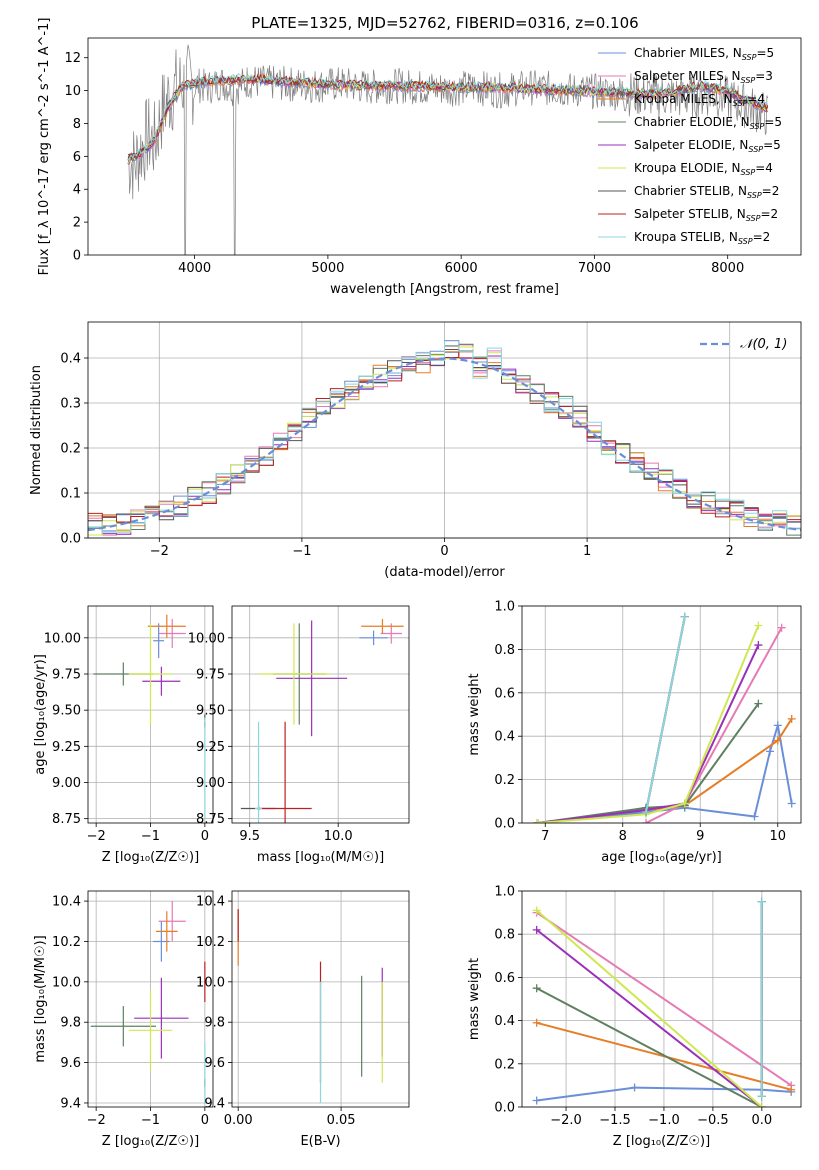 The width and height of the screenshot is (819, 1170). Describe the element at coordinates (210, 711) in the screenshot. I see `y-tick-label: 9.50` at that location.